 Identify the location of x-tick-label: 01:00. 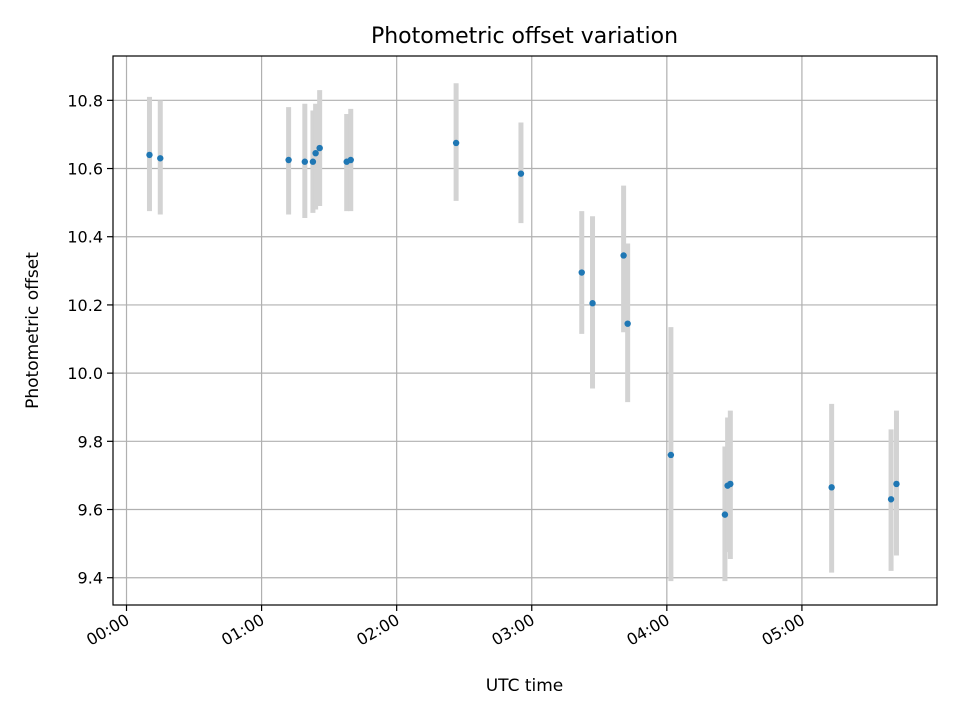
(242, 630).